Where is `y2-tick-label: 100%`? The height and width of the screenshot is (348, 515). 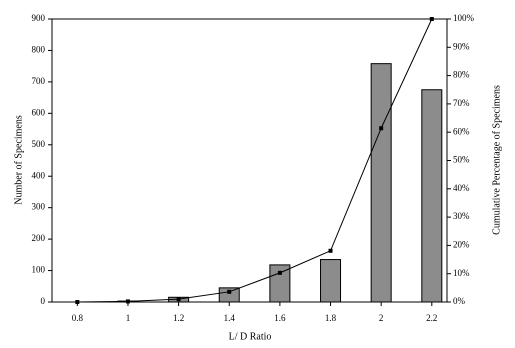
y2-tick-label: 100% is located at coordinates (464, 18).